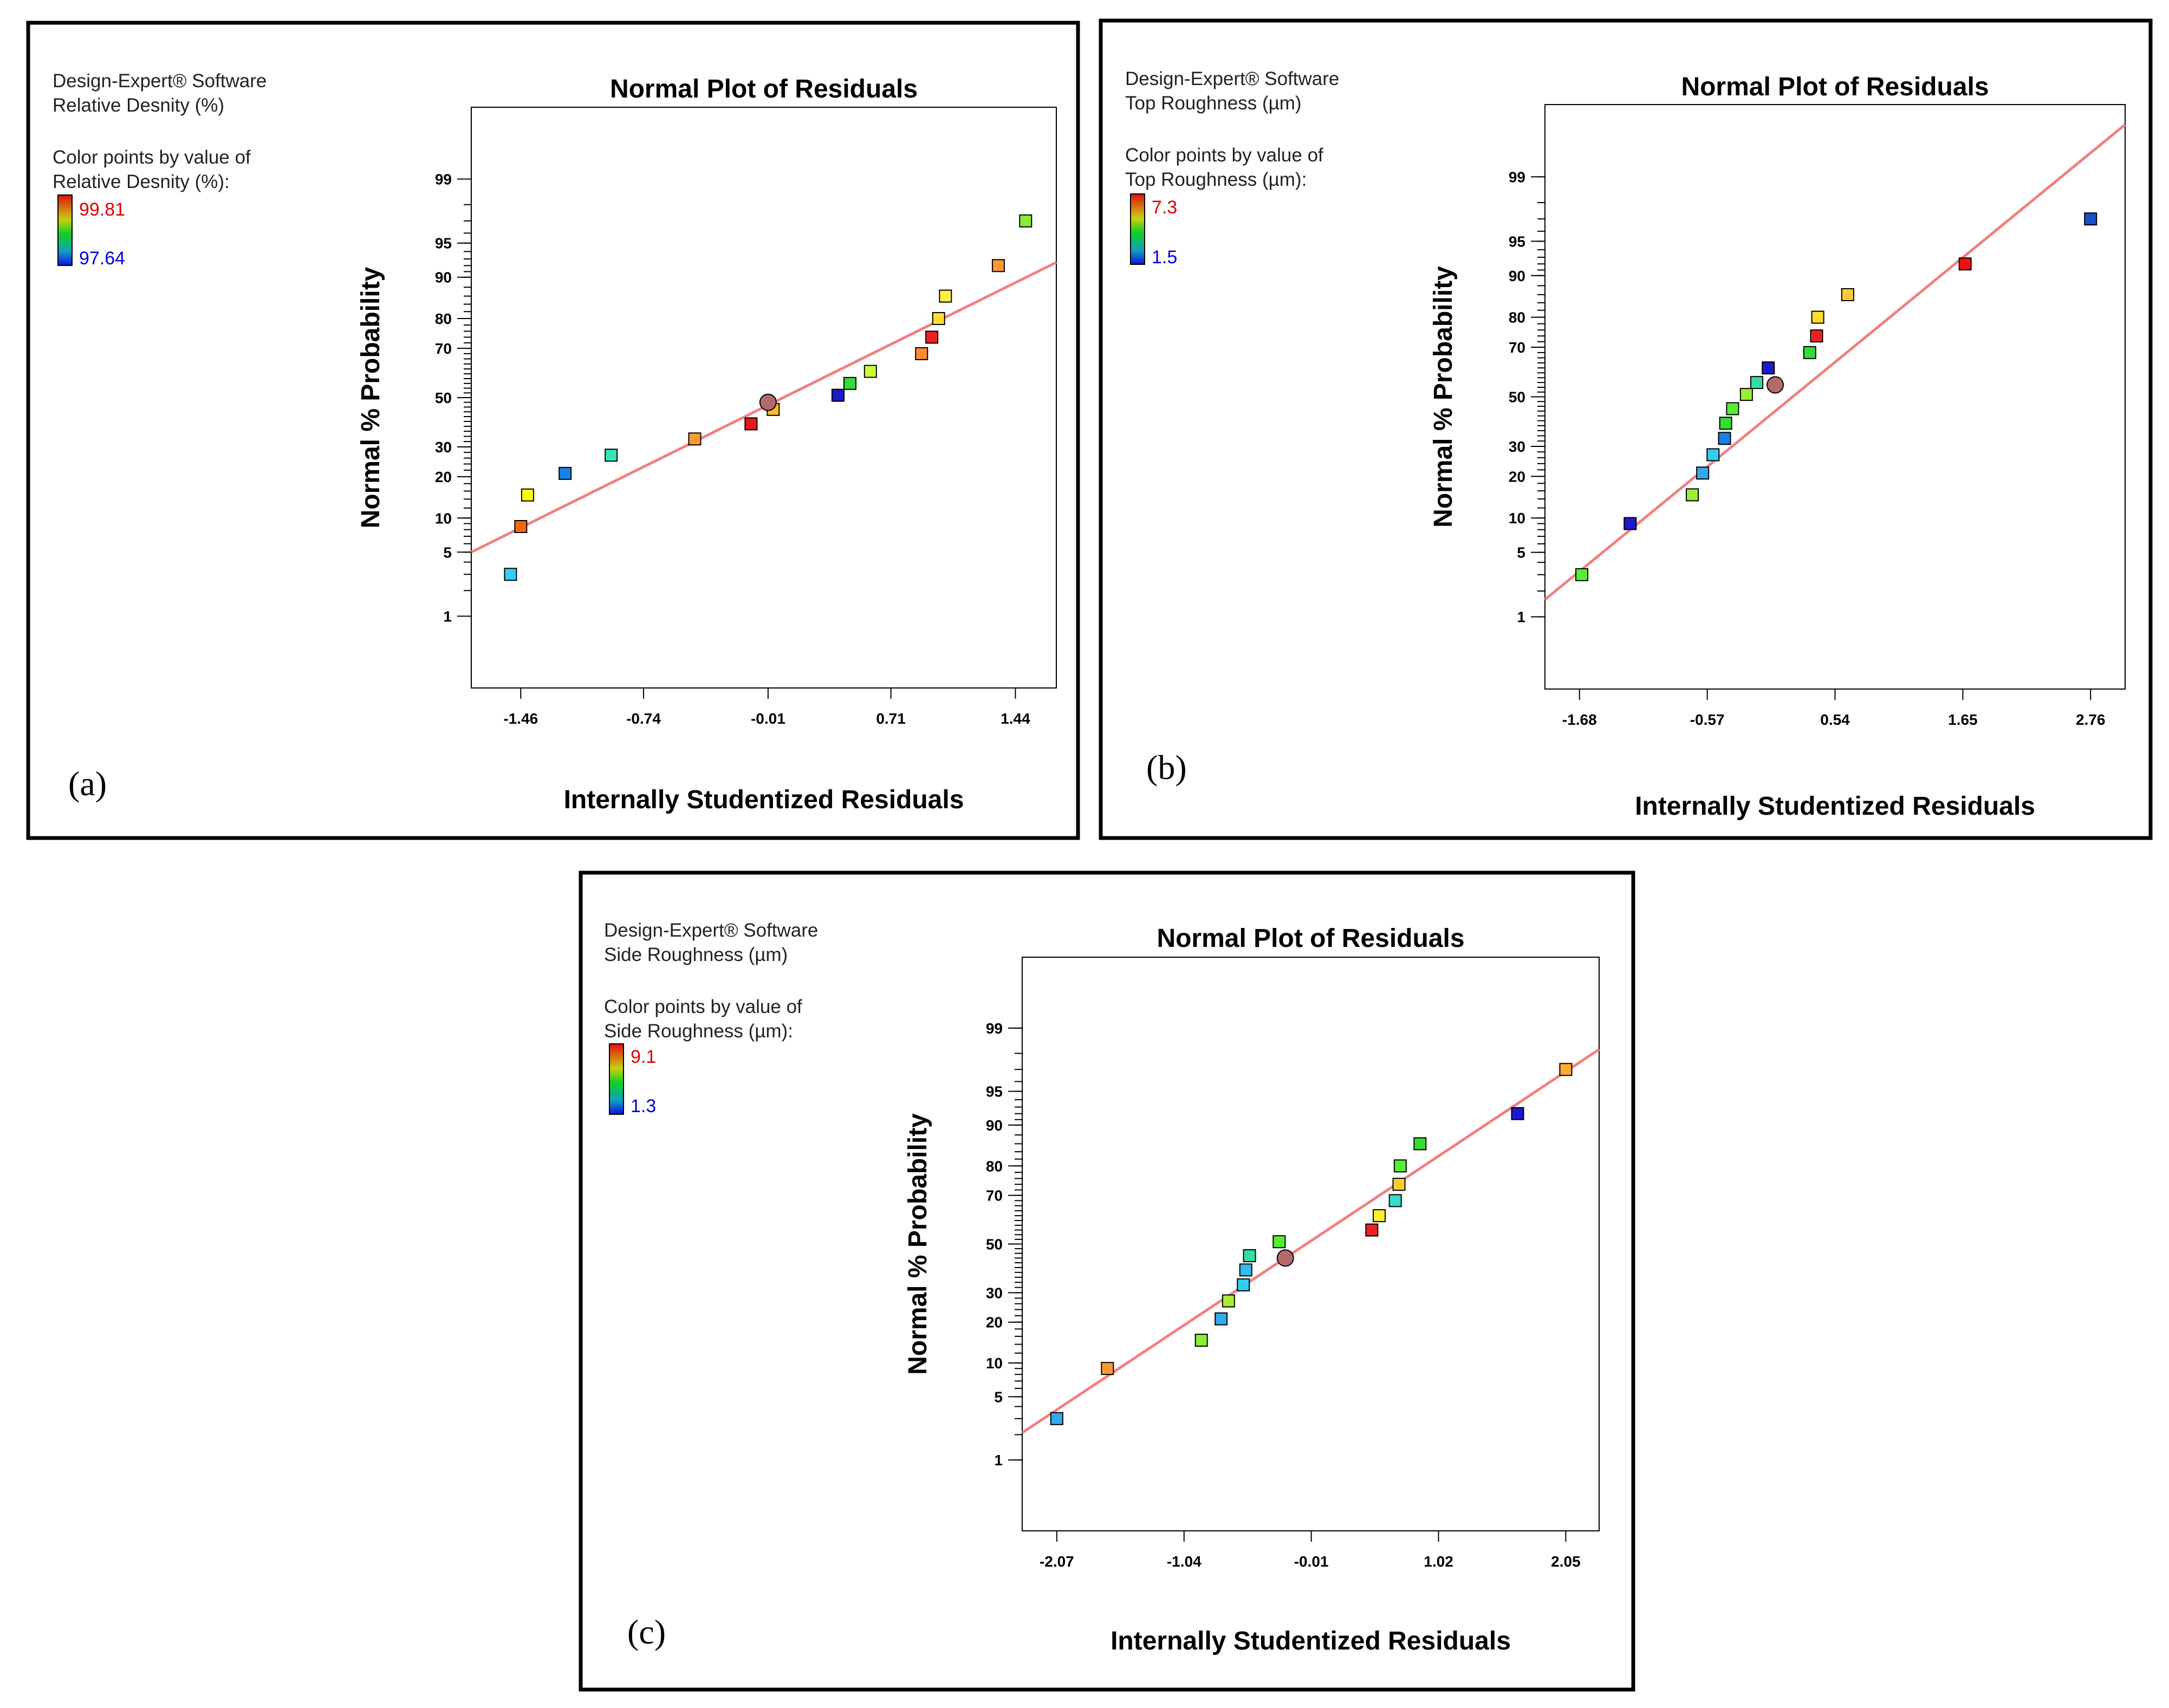  Describe the element at coordinates (444, 518) in the screenshot. I see `chart1-y-tick-label: 10` at that location.